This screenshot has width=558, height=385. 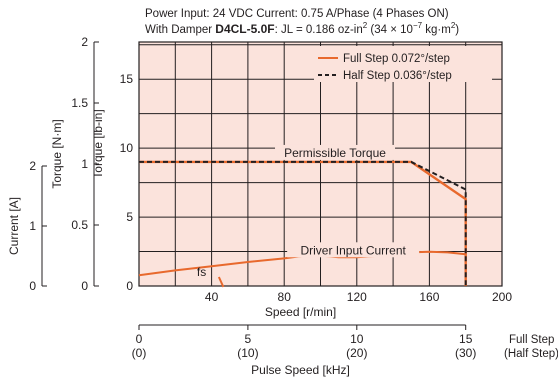 I want to click on legend-box, so click(x=403, y=64).